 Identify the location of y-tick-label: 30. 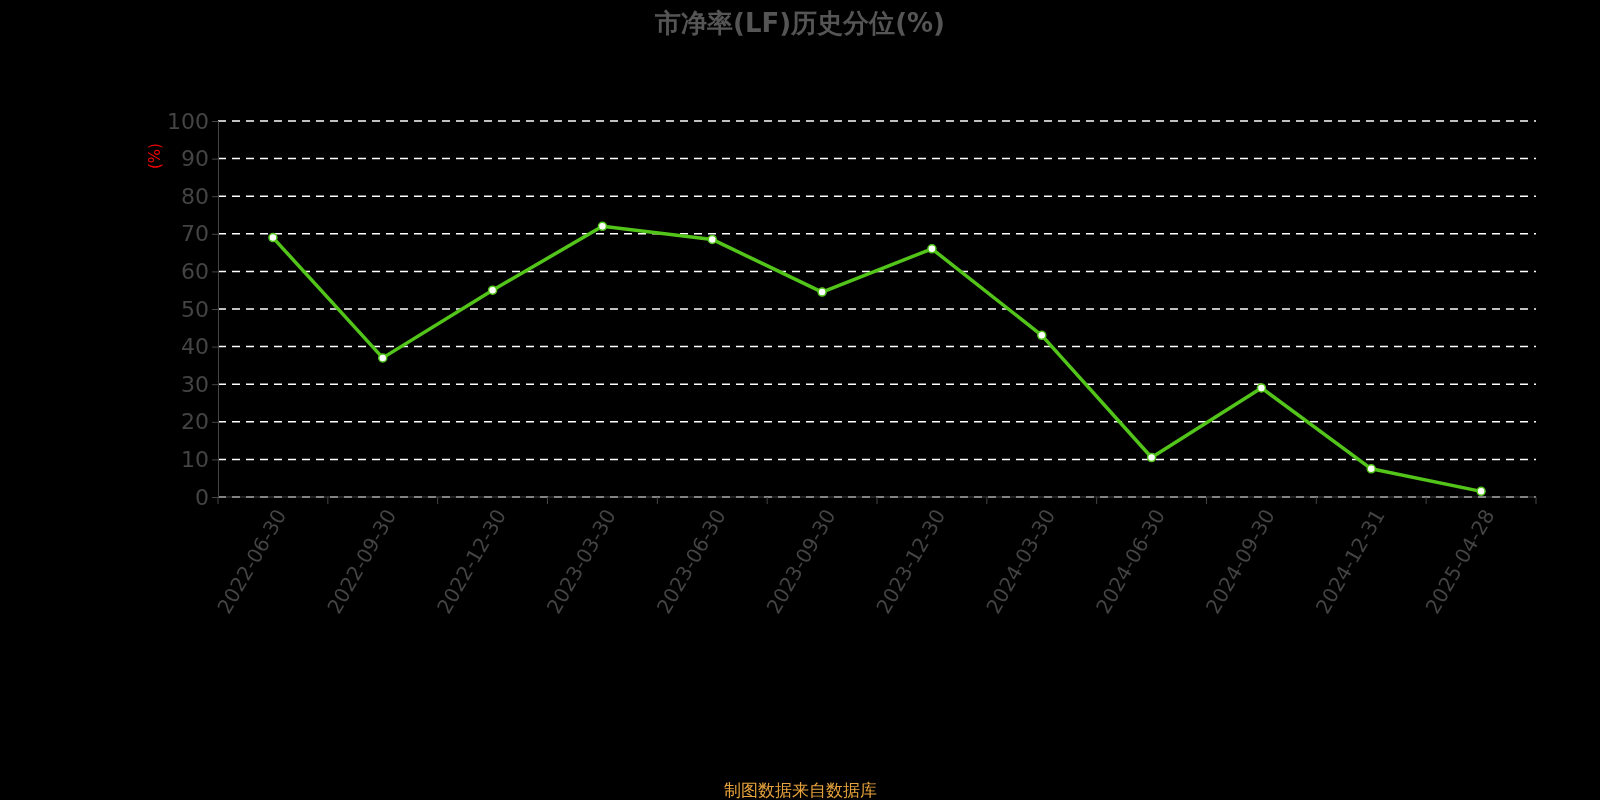
(195, 384).